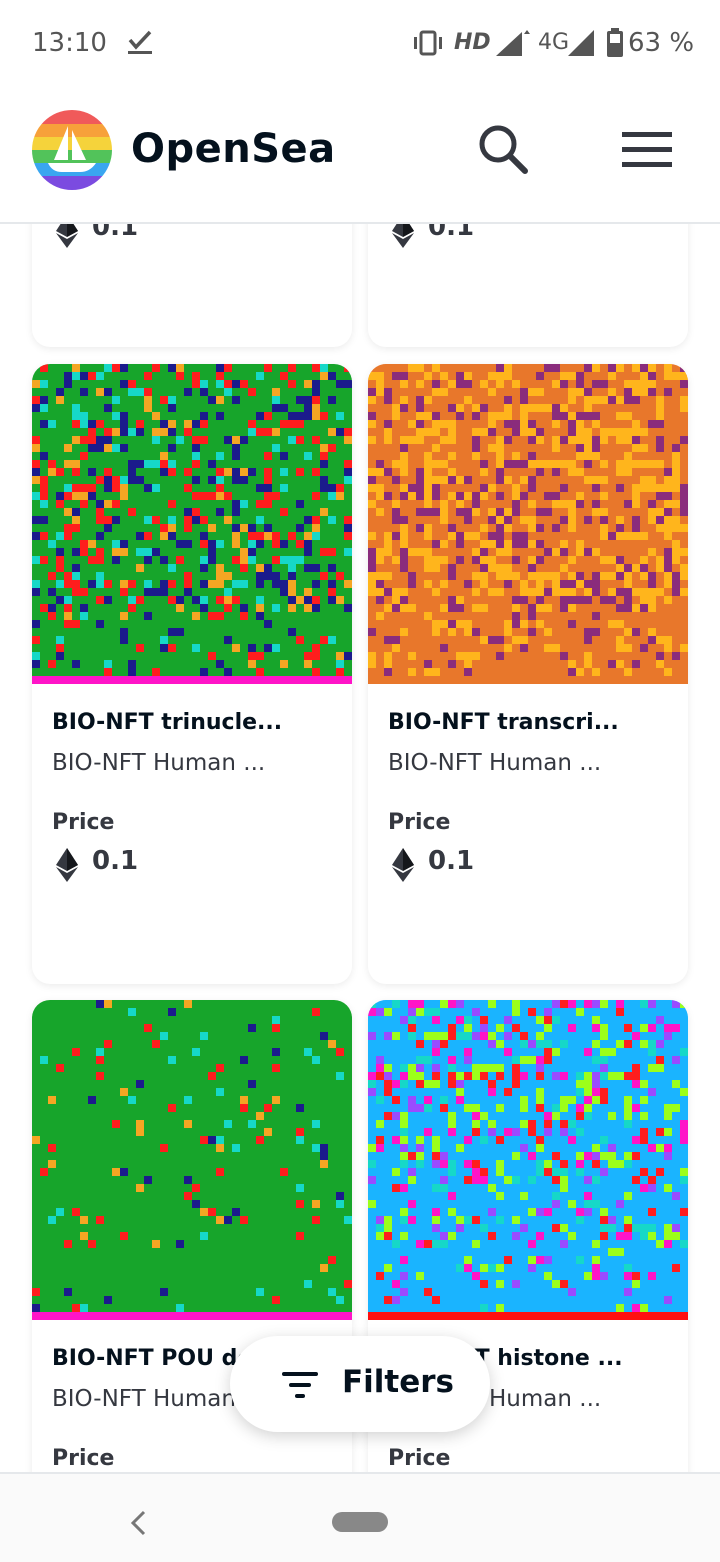 The height and width of the screenshot is (1562, 720). What do you see at coordinates (408, 859) in the screenshot?
I see `eth-shade` at bounding box center [408, 859].